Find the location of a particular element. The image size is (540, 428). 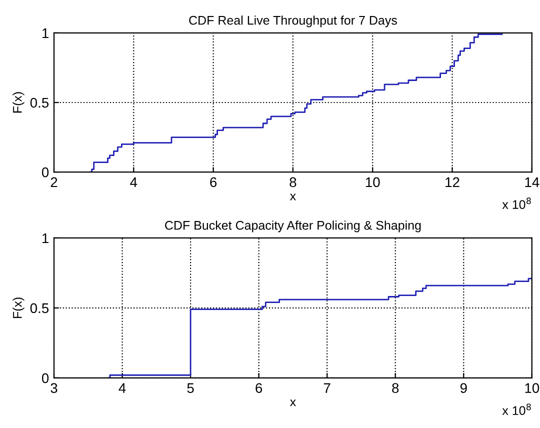

chart-title: CDF Bucket Capacity After Policing & Shaping is located at coordinates (293, 226).